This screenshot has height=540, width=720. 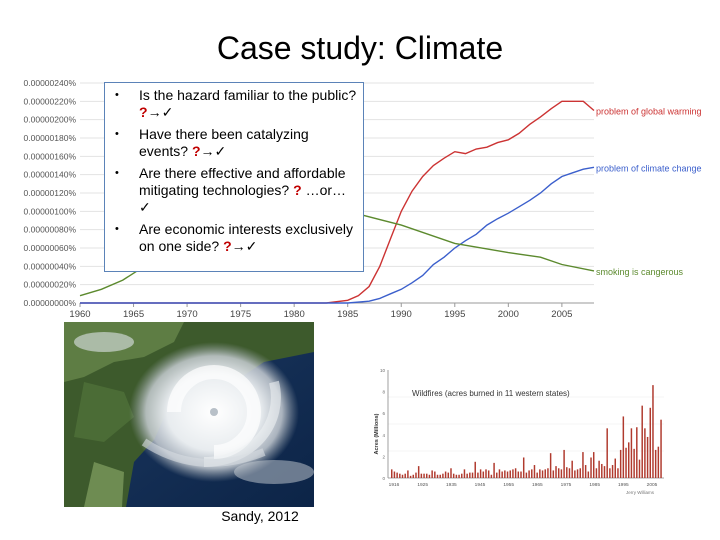 I want to click on x-tick-label: 1980, so click(x=294, y=314).